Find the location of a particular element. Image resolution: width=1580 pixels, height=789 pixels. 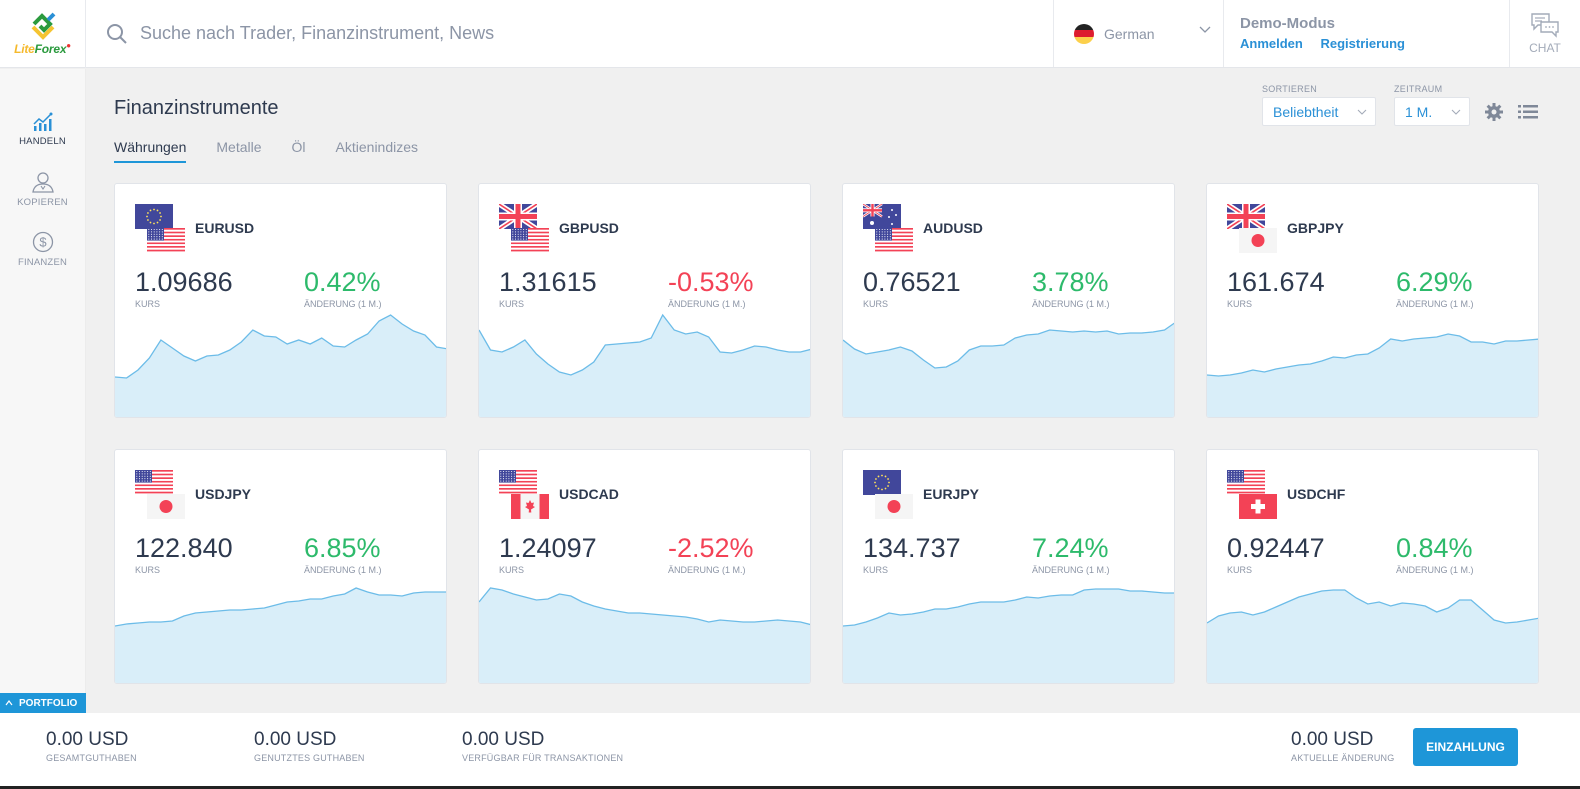

deposit-button: EINZAHLUNG is located at coordinates (1465, 747).